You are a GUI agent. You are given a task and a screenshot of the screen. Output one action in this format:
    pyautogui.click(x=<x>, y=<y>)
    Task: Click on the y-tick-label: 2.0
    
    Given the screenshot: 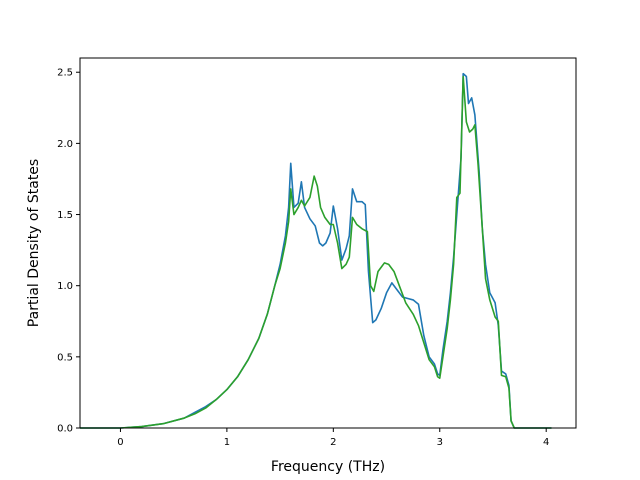 What is the action you would take?
    pyautogui.click(x=65, y=144)
    